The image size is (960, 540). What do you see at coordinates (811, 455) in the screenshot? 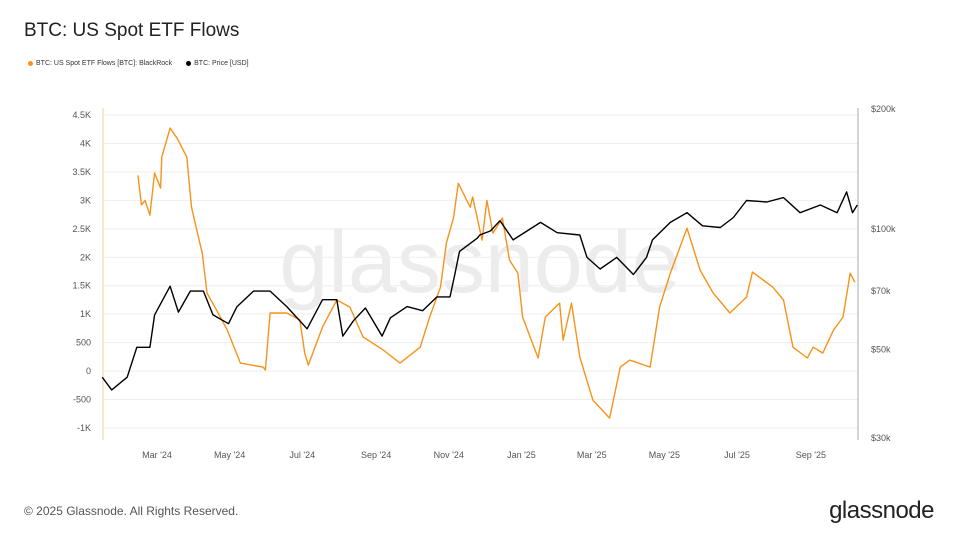
I see `x-tick-label: Sep '25` at bounding box center [811, 455].